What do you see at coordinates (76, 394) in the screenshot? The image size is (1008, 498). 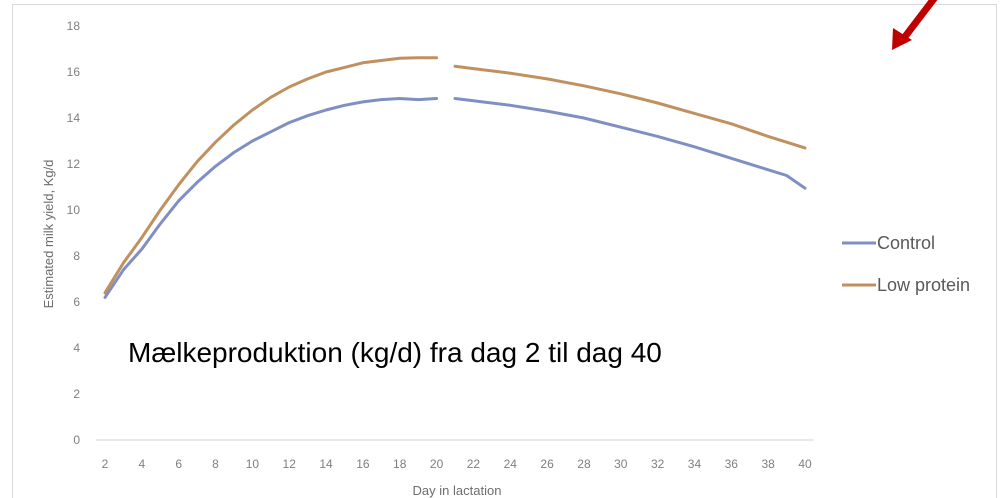 I see `y-tick-label: 2` at bounding box center [76, 394].